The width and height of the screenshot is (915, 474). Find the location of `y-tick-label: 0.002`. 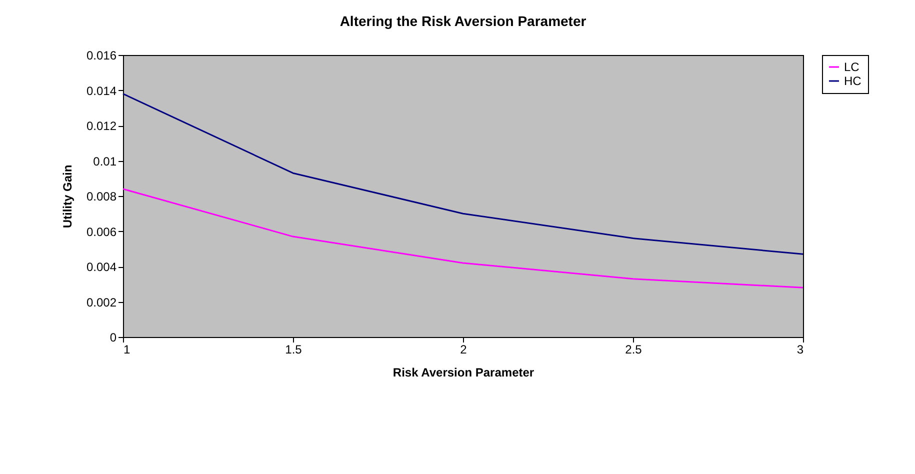

y-tick-label: 0.002 is located at coordinates (101, 302).